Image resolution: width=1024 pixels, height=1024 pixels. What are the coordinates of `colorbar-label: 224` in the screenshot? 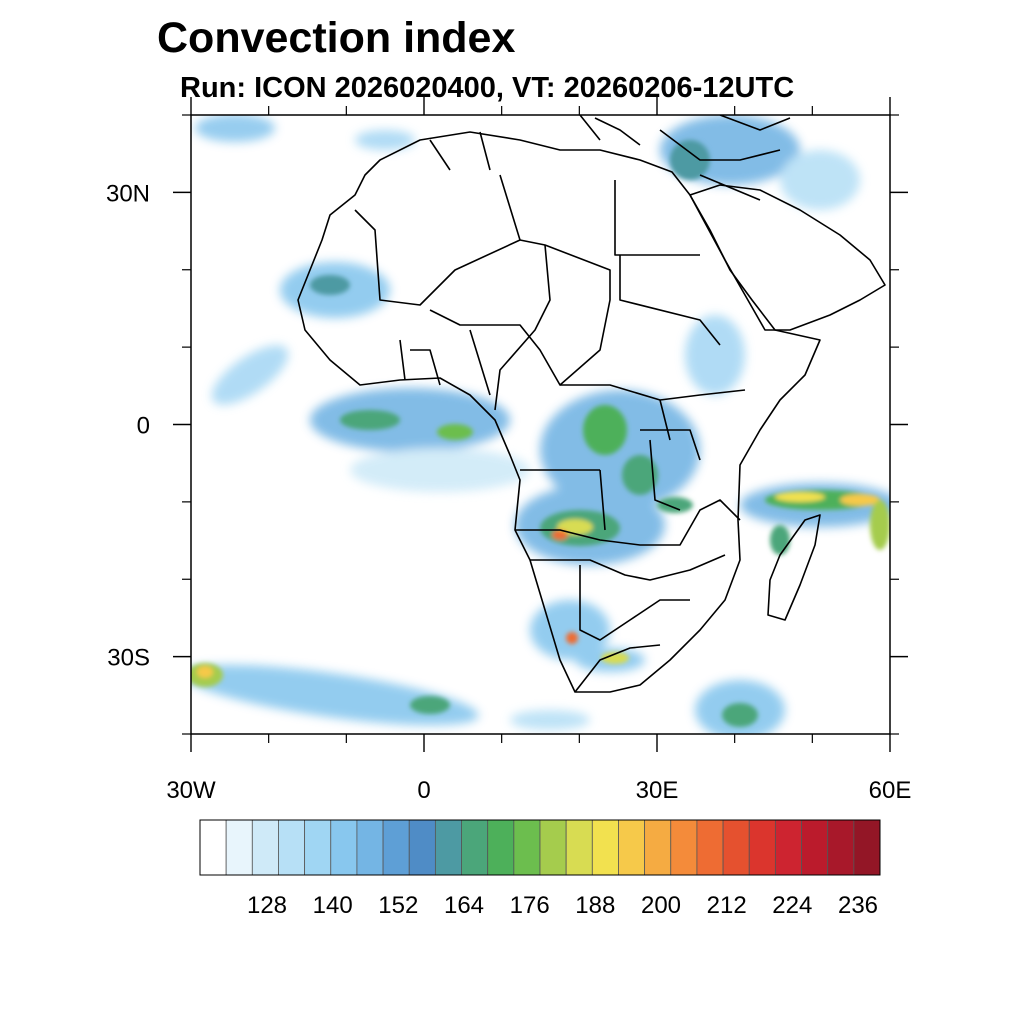 It's located at (792, 905).